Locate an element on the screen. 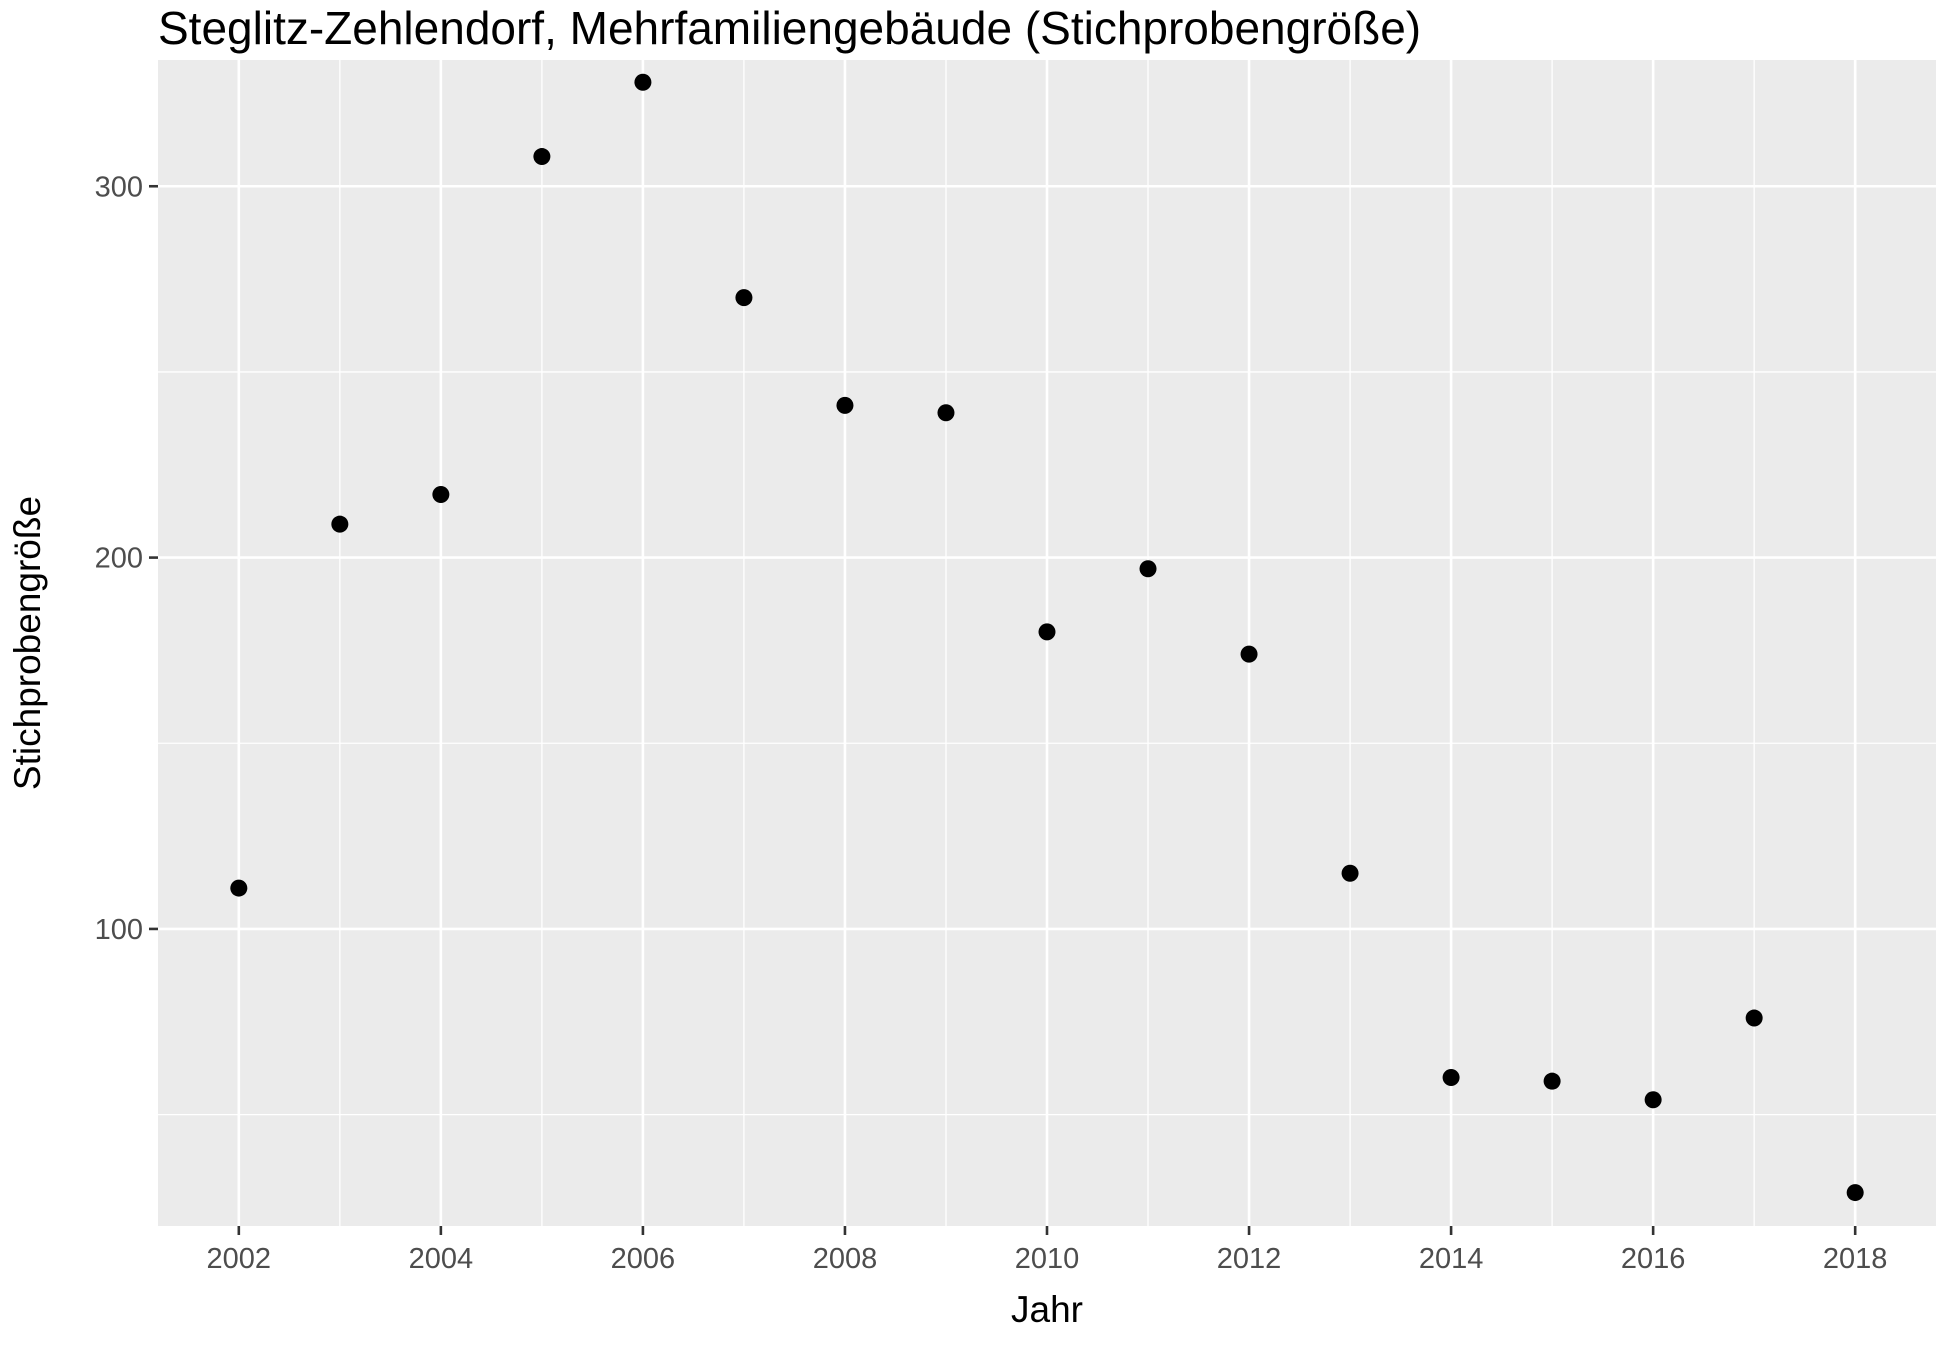 The height and width of the screenshot is (1349, 1950). x-tick-label: 2018 is located at coordinates (1855, 1259).